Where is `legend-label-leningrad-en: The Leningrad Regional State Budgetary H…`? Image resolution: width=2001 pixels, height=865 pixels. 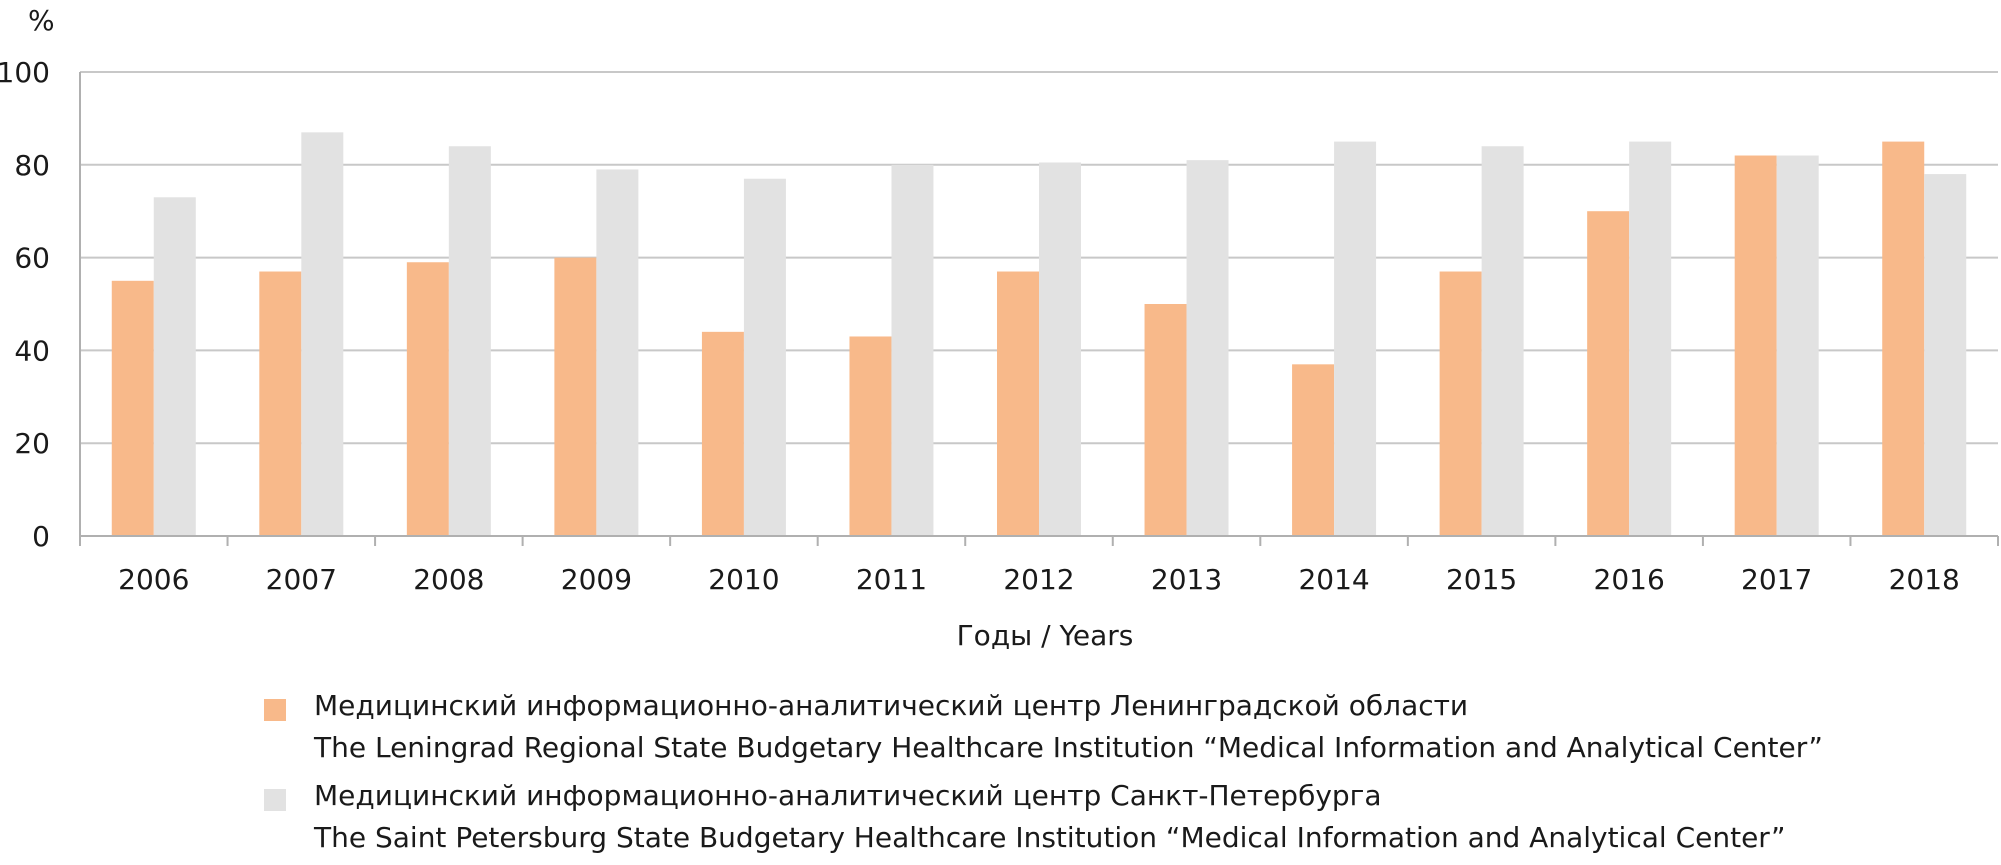 legend-label-leningrad-en: The Leningrad Regional State Budgetary H… is located at coordinates (1068, 747).